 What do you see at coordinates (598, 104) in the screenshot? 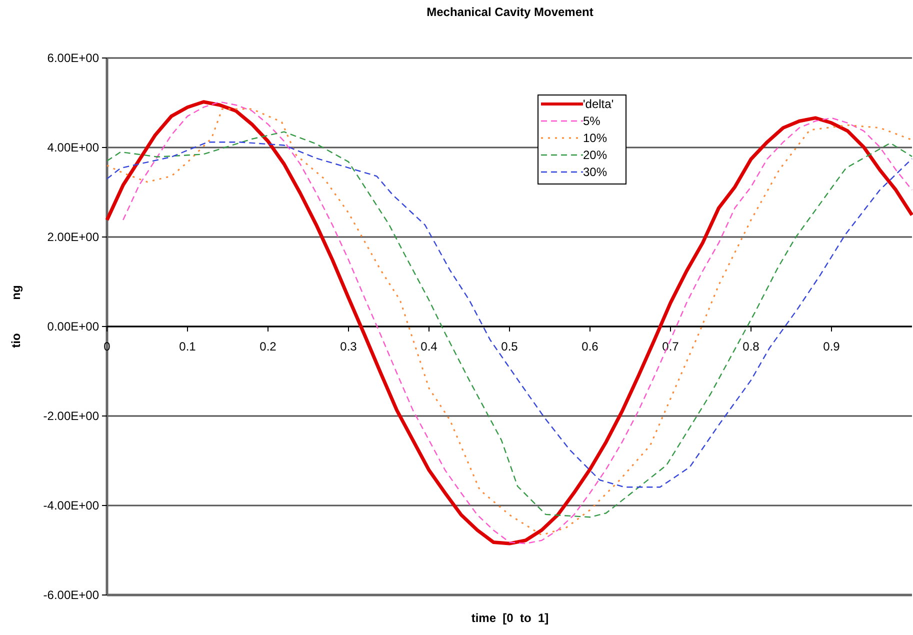
I see `legend-label: 'delta'` at bounding box center [598, 104].